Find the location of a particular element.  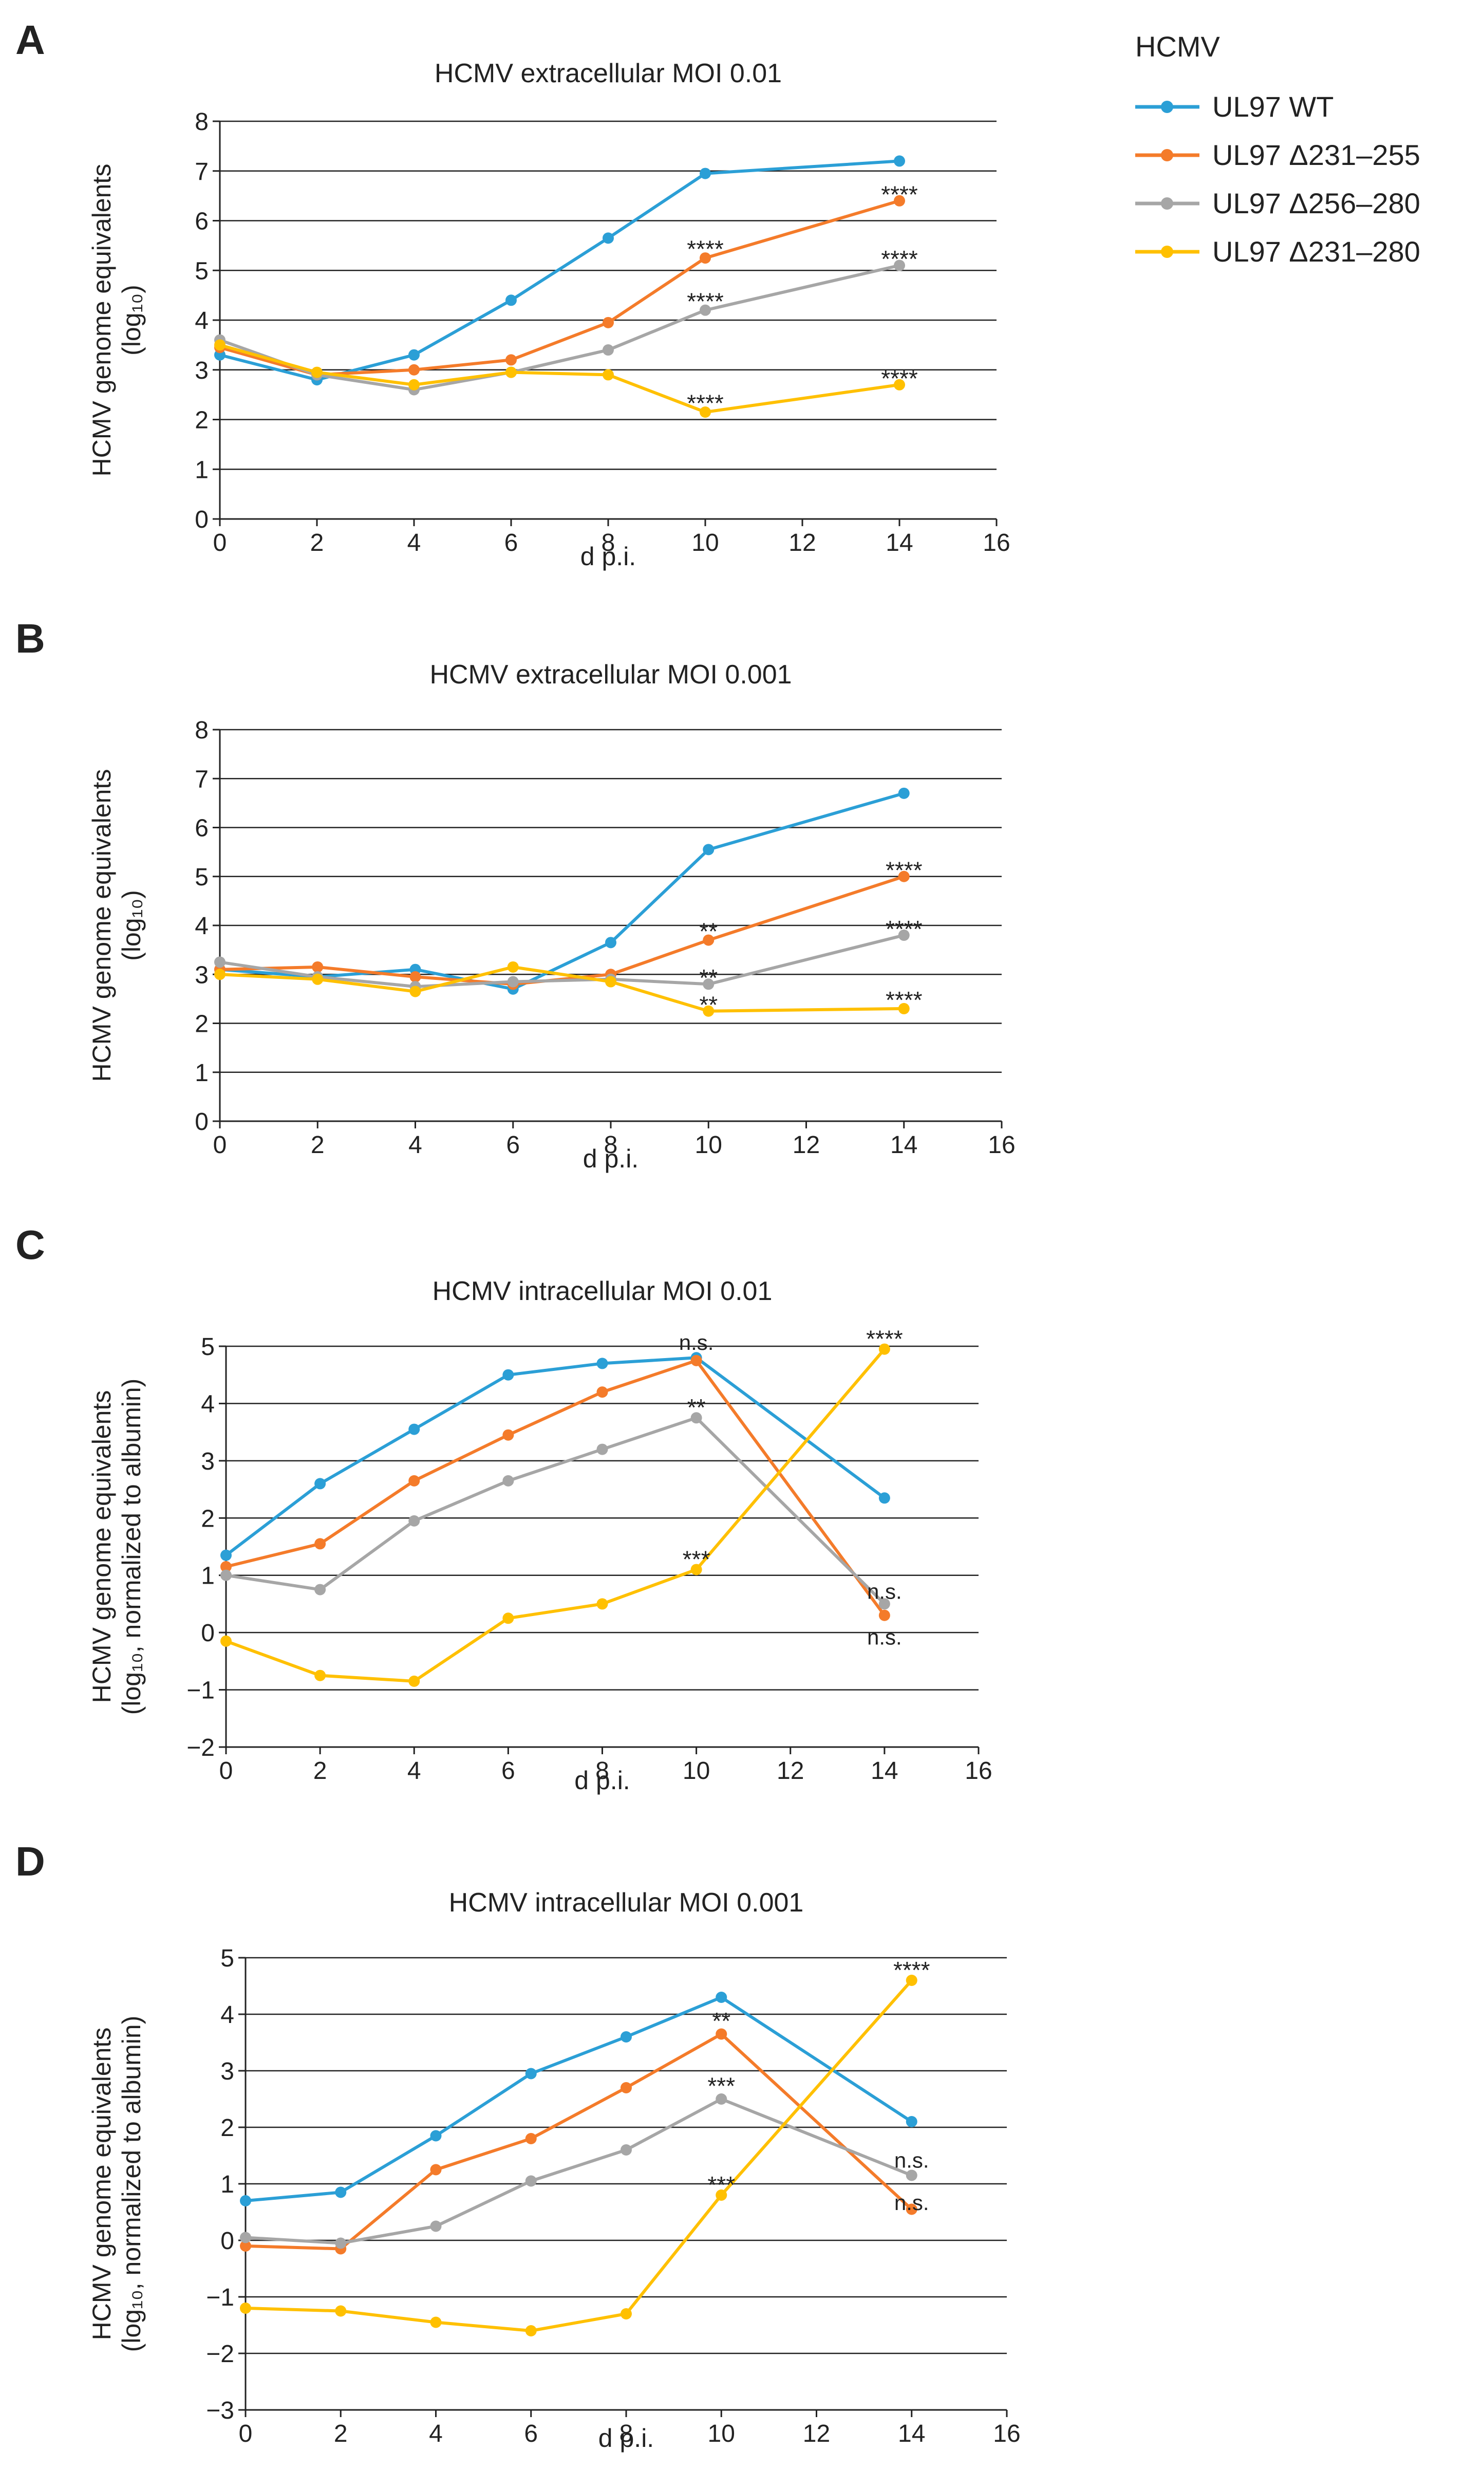

x-axis-label: d p.i. is located at coordinates (626, 2439).